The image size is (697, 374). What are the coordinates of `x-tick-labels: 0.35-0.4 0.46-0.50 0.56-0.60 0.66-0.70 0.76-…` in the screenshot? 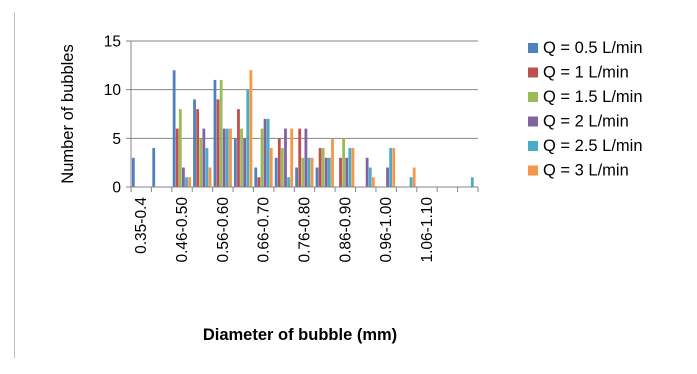 It's located at (284, 230).